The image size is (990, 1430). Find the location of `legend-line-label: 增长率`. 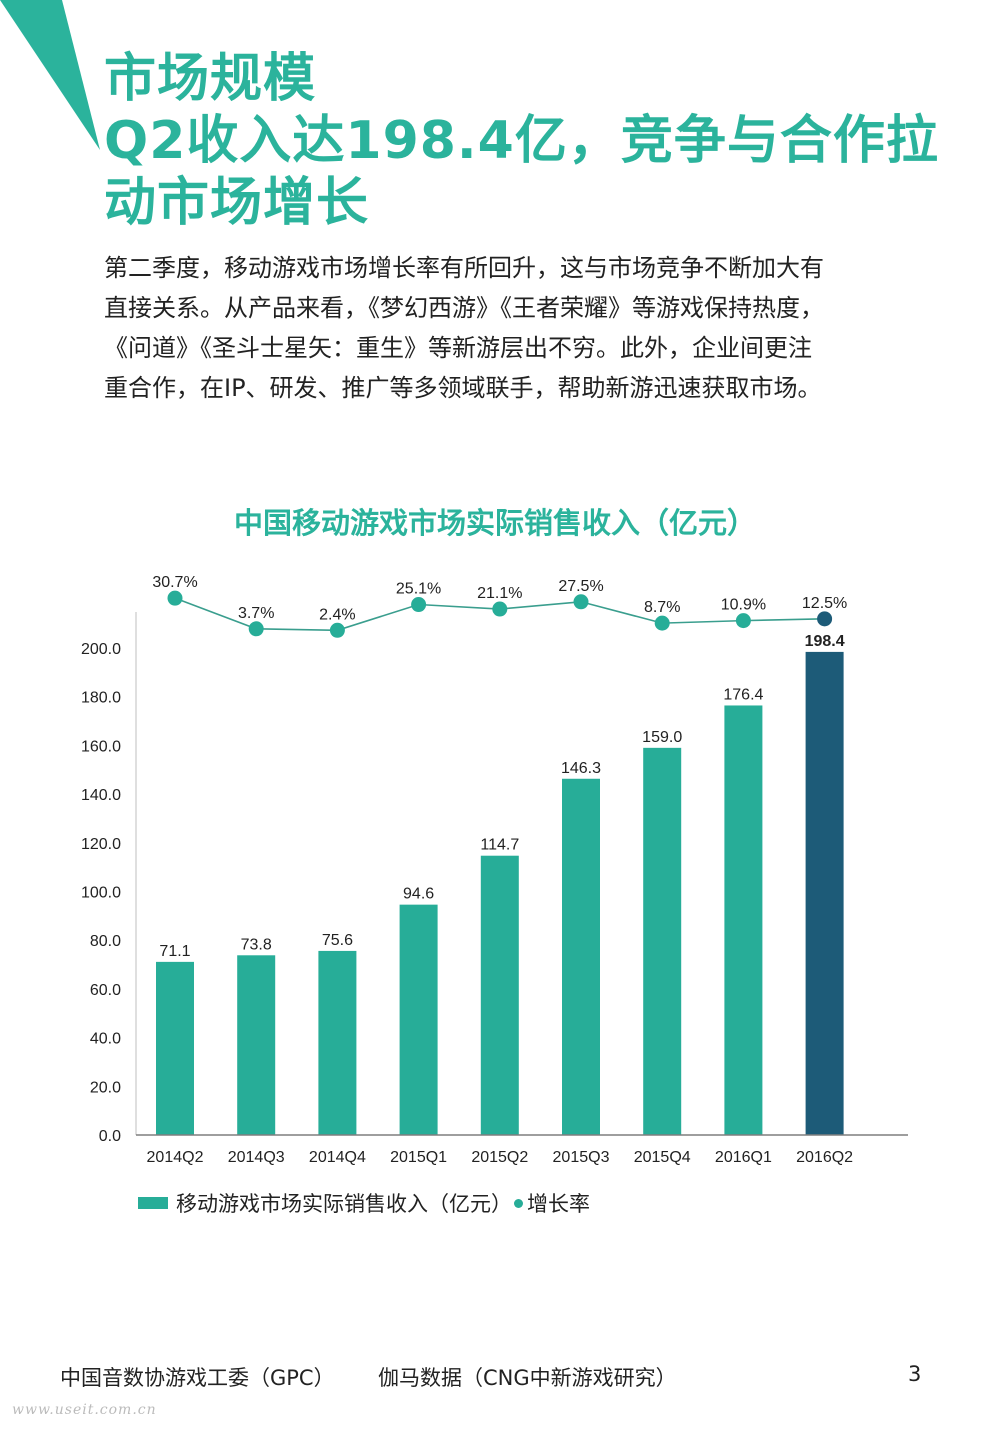

legend-line-label: 增长率 is located at coordinates (558, 1204).